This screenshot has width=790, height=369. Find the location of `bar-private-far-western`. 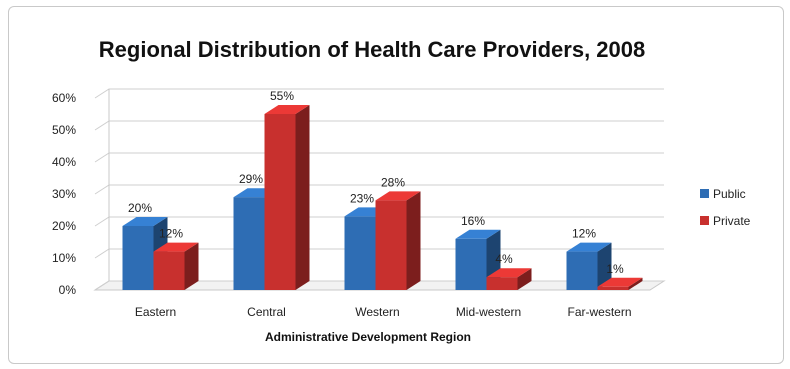

bar-private-far-western is located at coordinates (620, 283).